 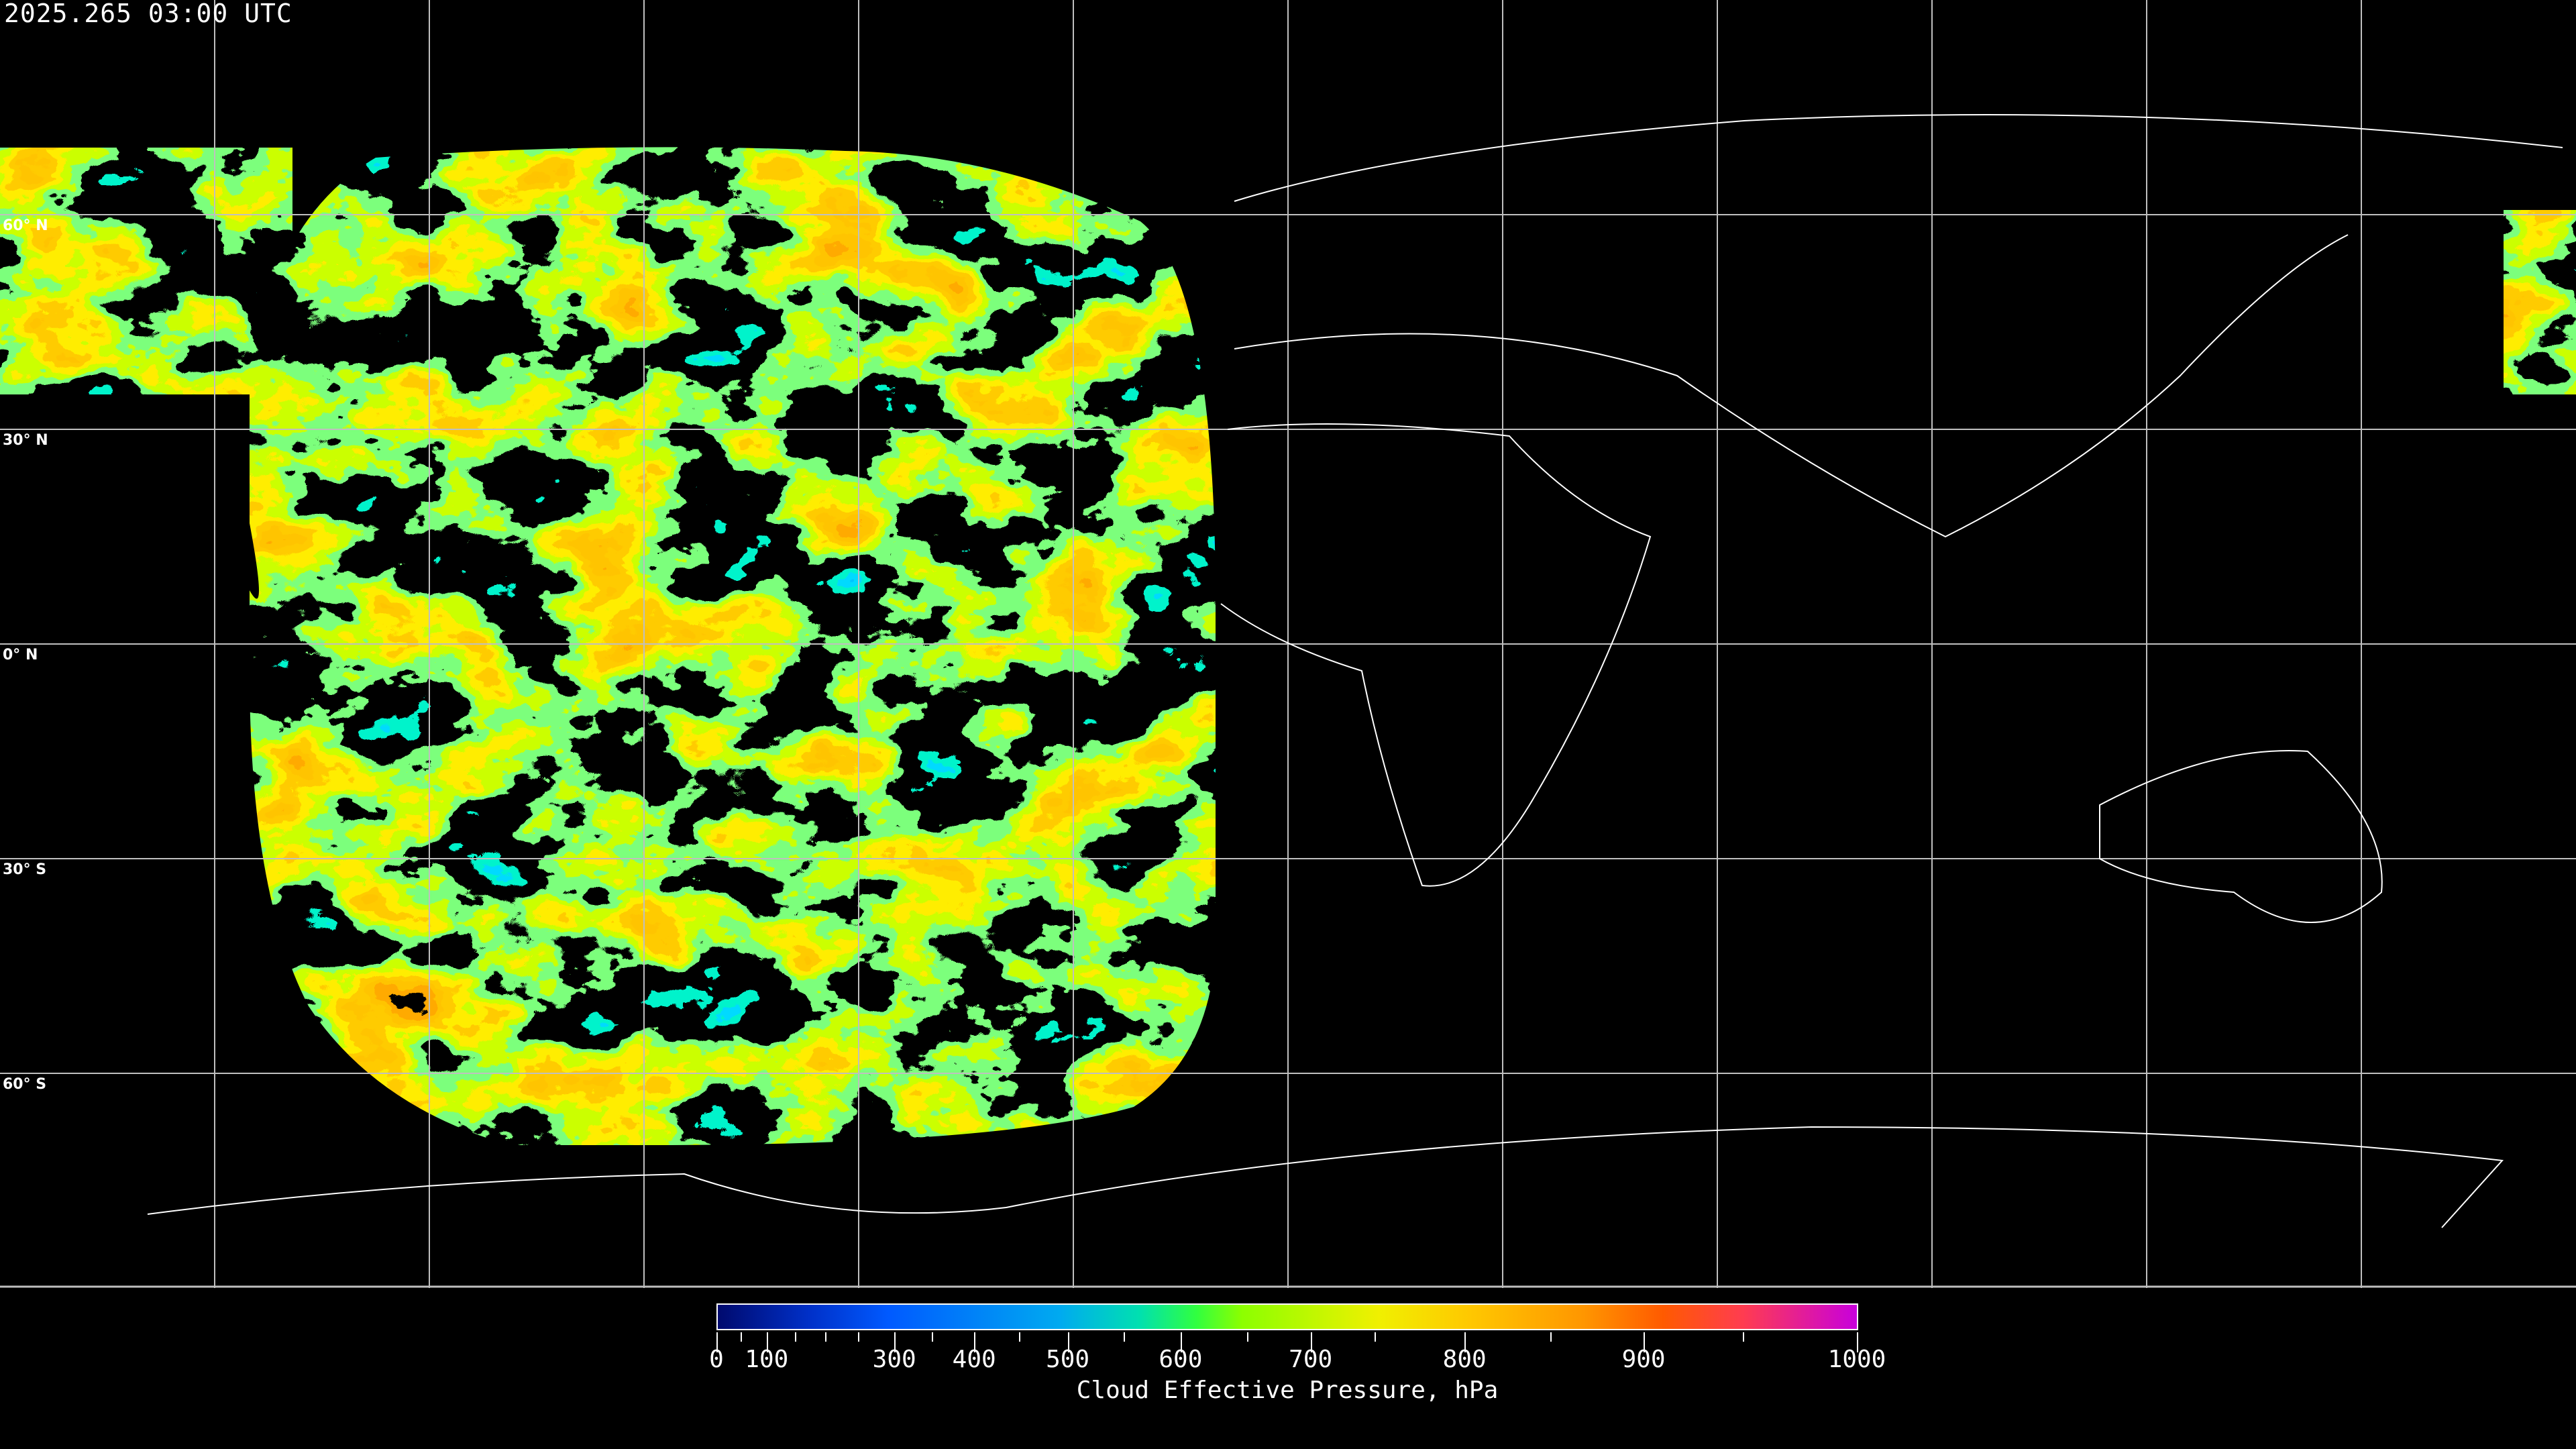 What do you see at coordinates (20, 655) in the screenshot?
I see `lat-label: 0° N` at bounding box center [20, 655].